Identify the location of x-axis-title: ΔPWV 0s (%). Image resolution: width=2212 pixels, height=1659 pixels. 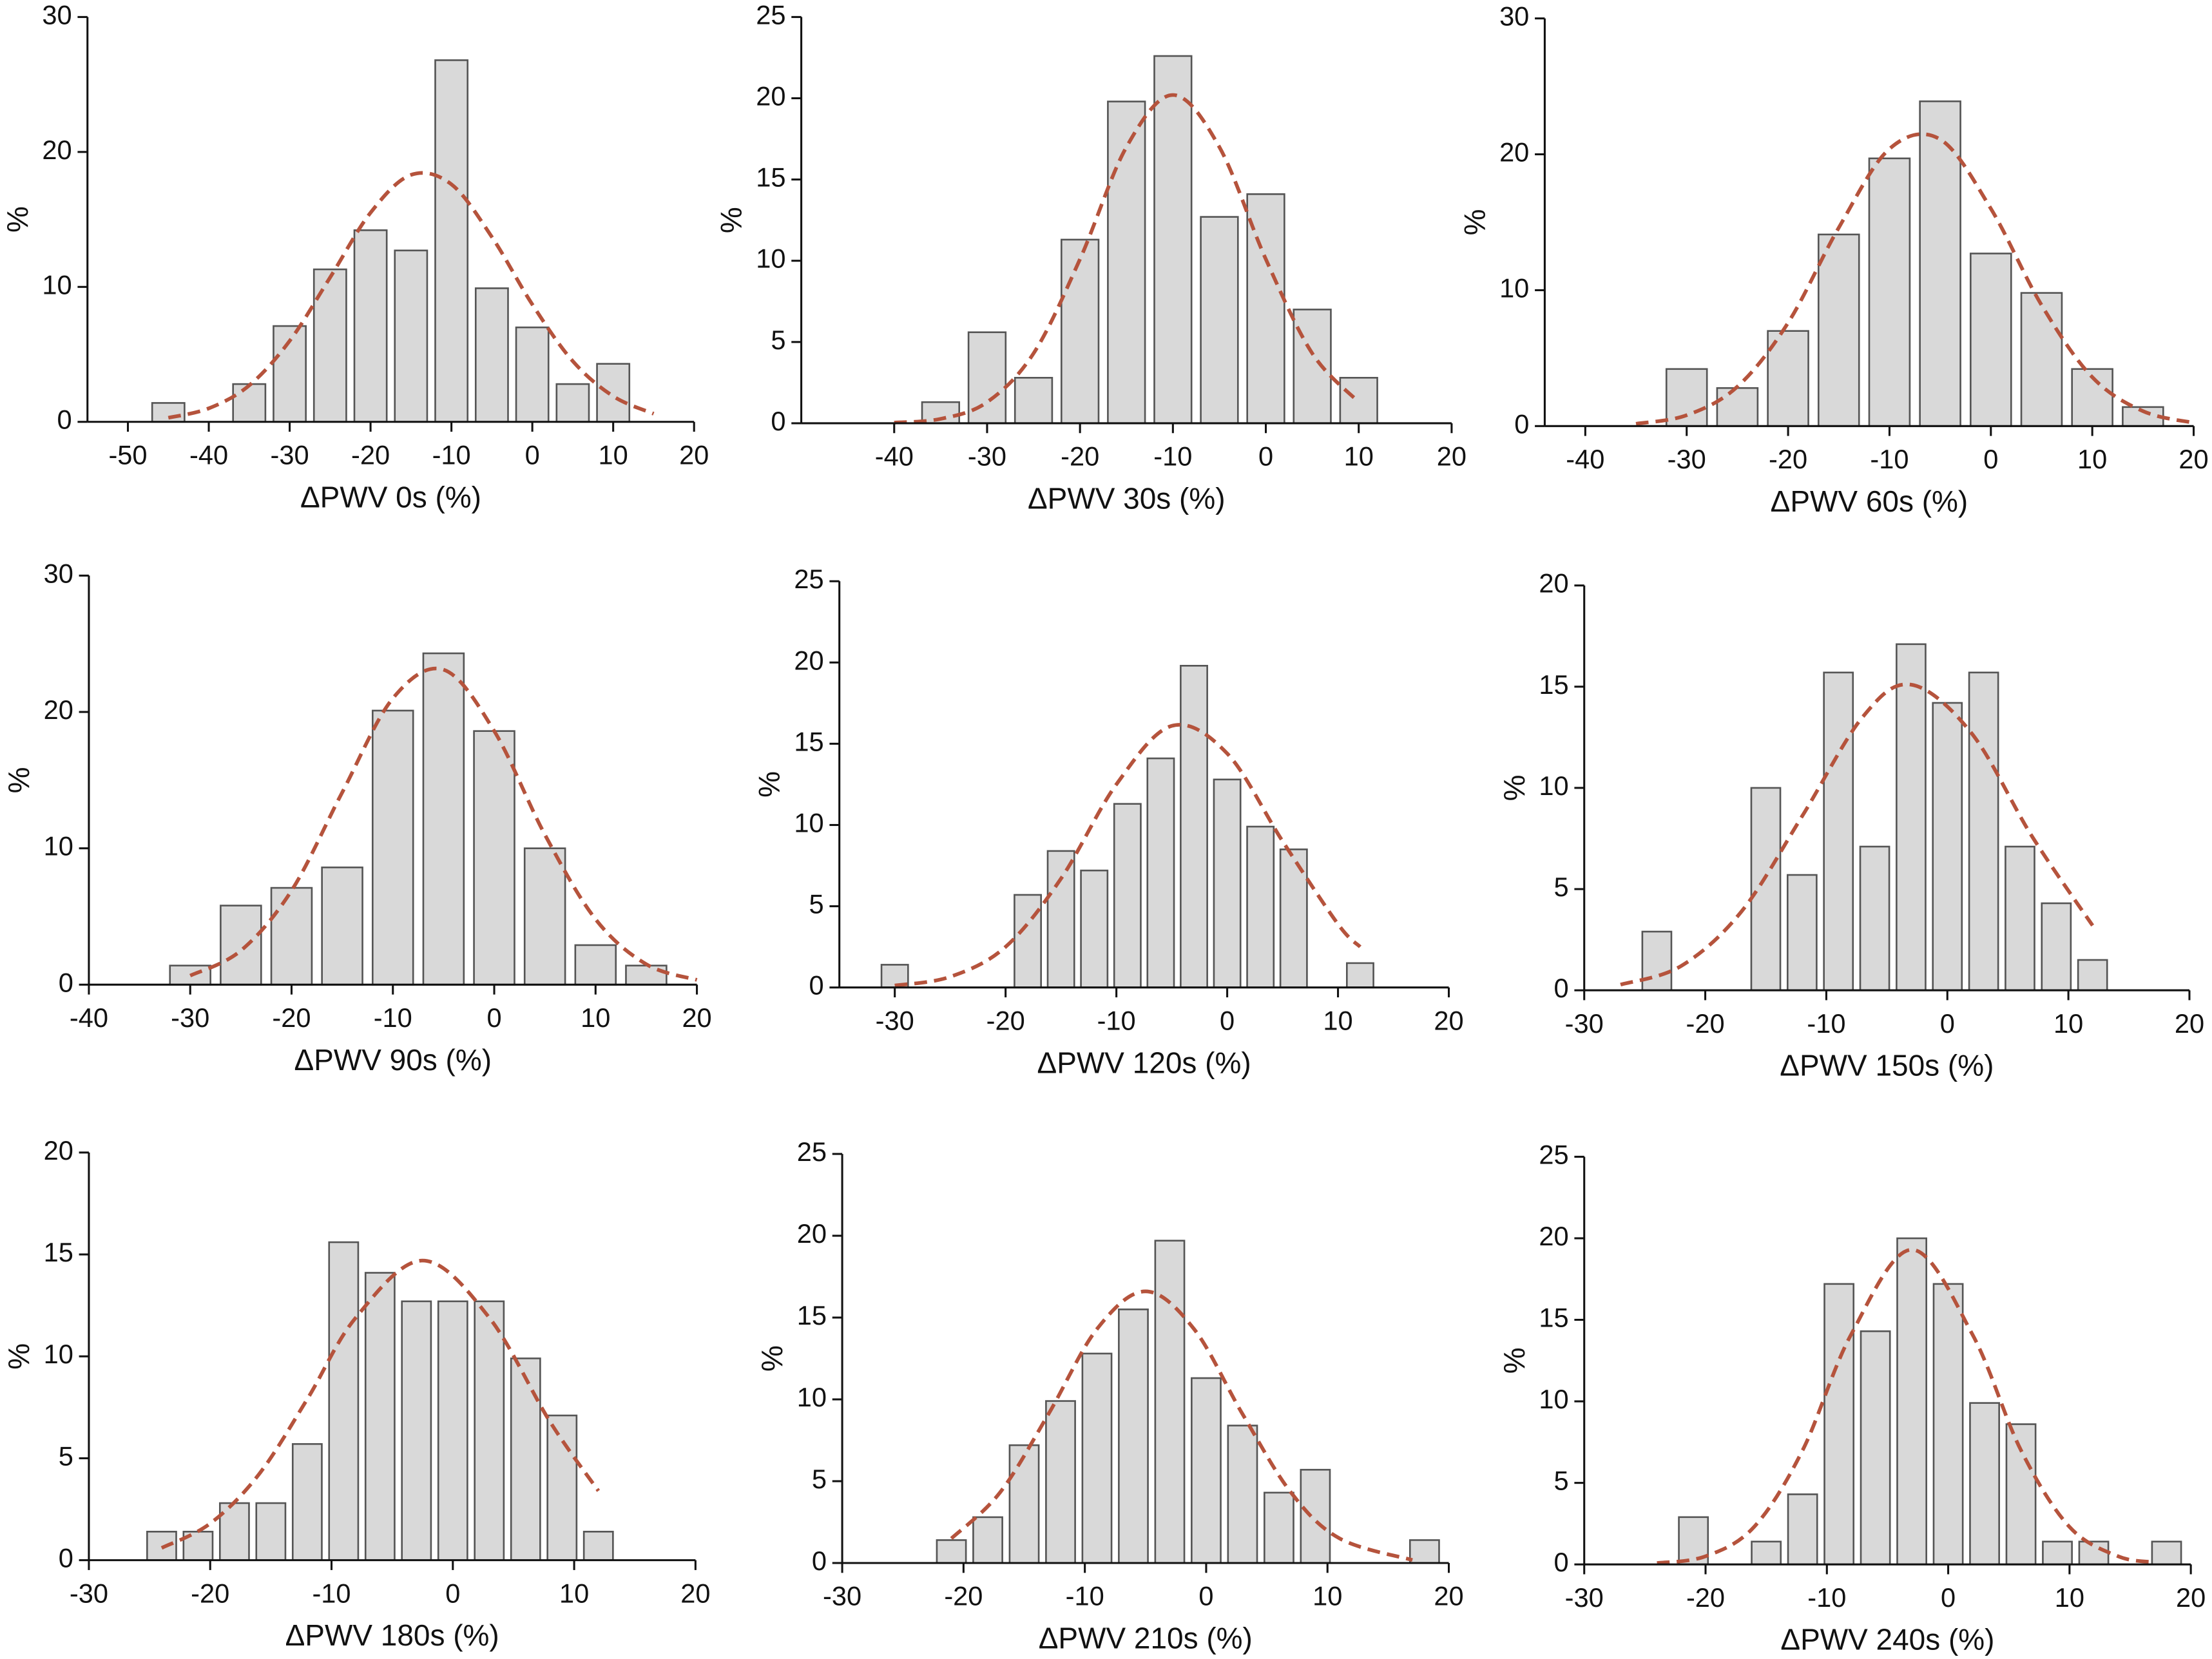
(390, 496).